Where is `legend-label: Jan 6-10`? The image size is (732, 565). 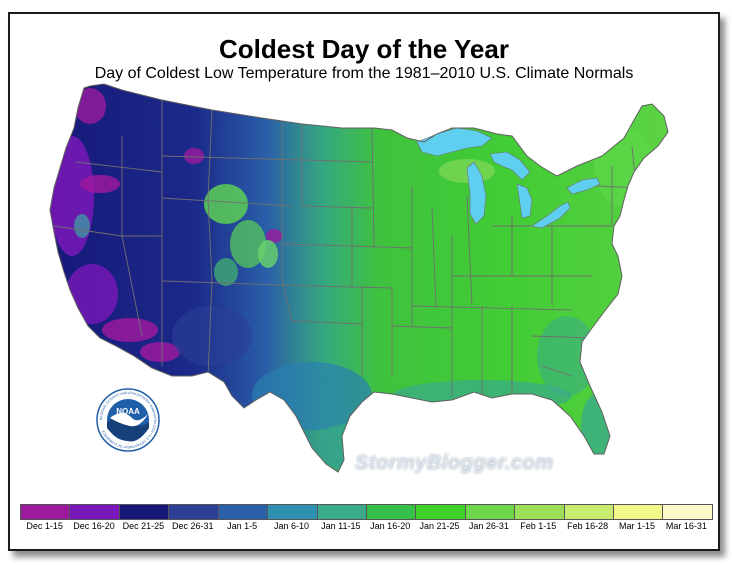
legend-label: Jan 6-10 is located at coordinates (291, 526).